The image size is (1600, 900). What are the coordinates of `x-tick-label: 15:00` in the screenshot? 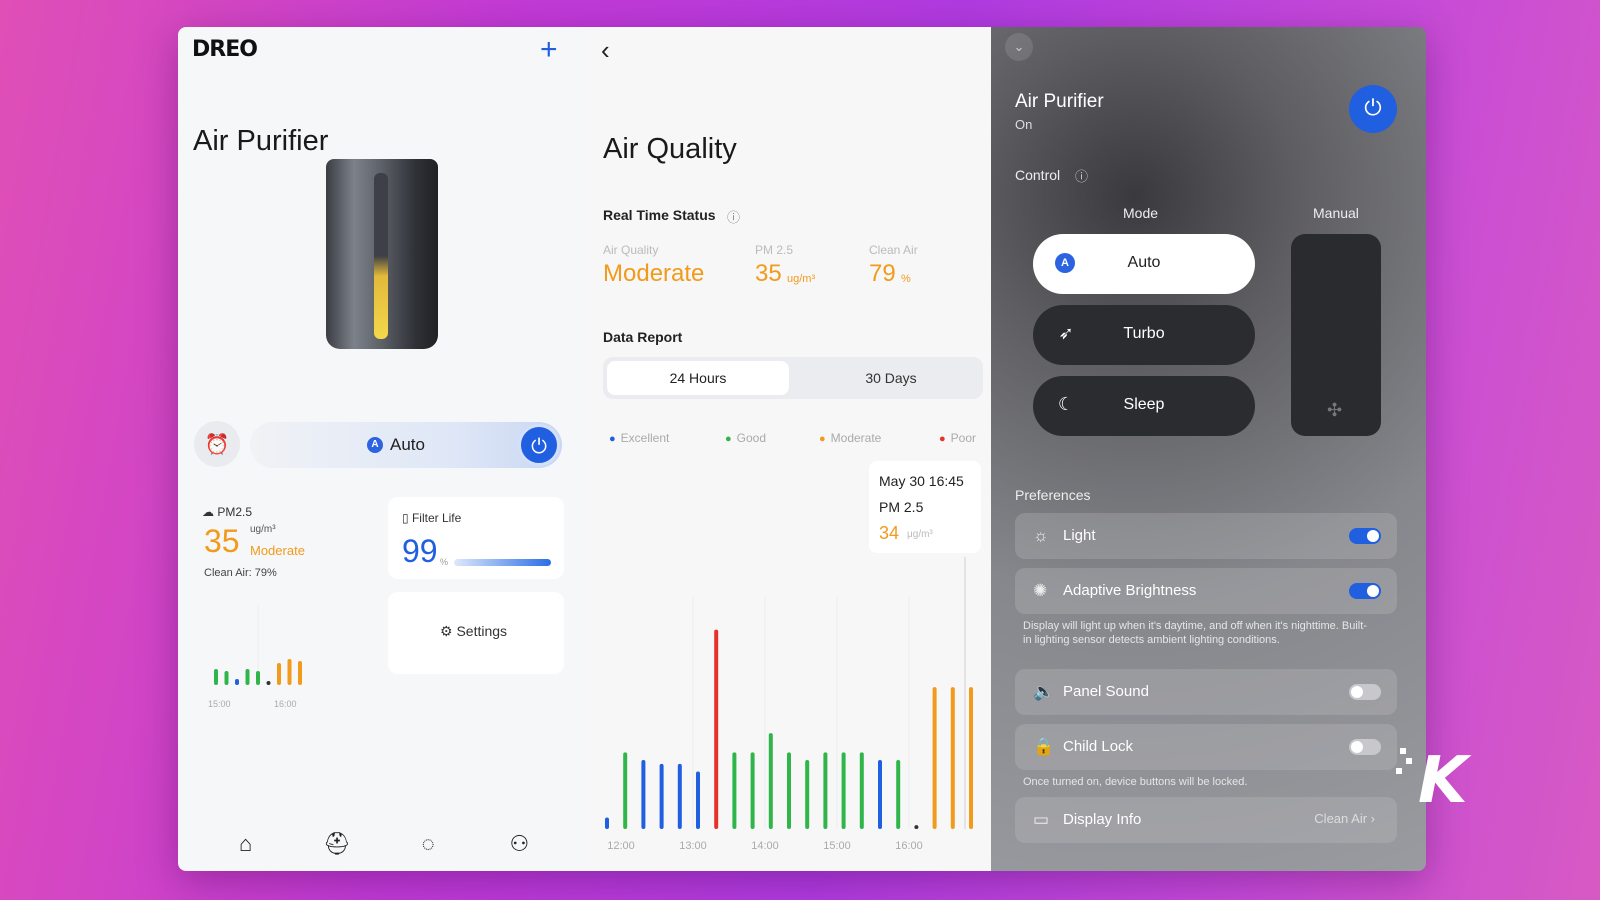 It's located at (837, 846).